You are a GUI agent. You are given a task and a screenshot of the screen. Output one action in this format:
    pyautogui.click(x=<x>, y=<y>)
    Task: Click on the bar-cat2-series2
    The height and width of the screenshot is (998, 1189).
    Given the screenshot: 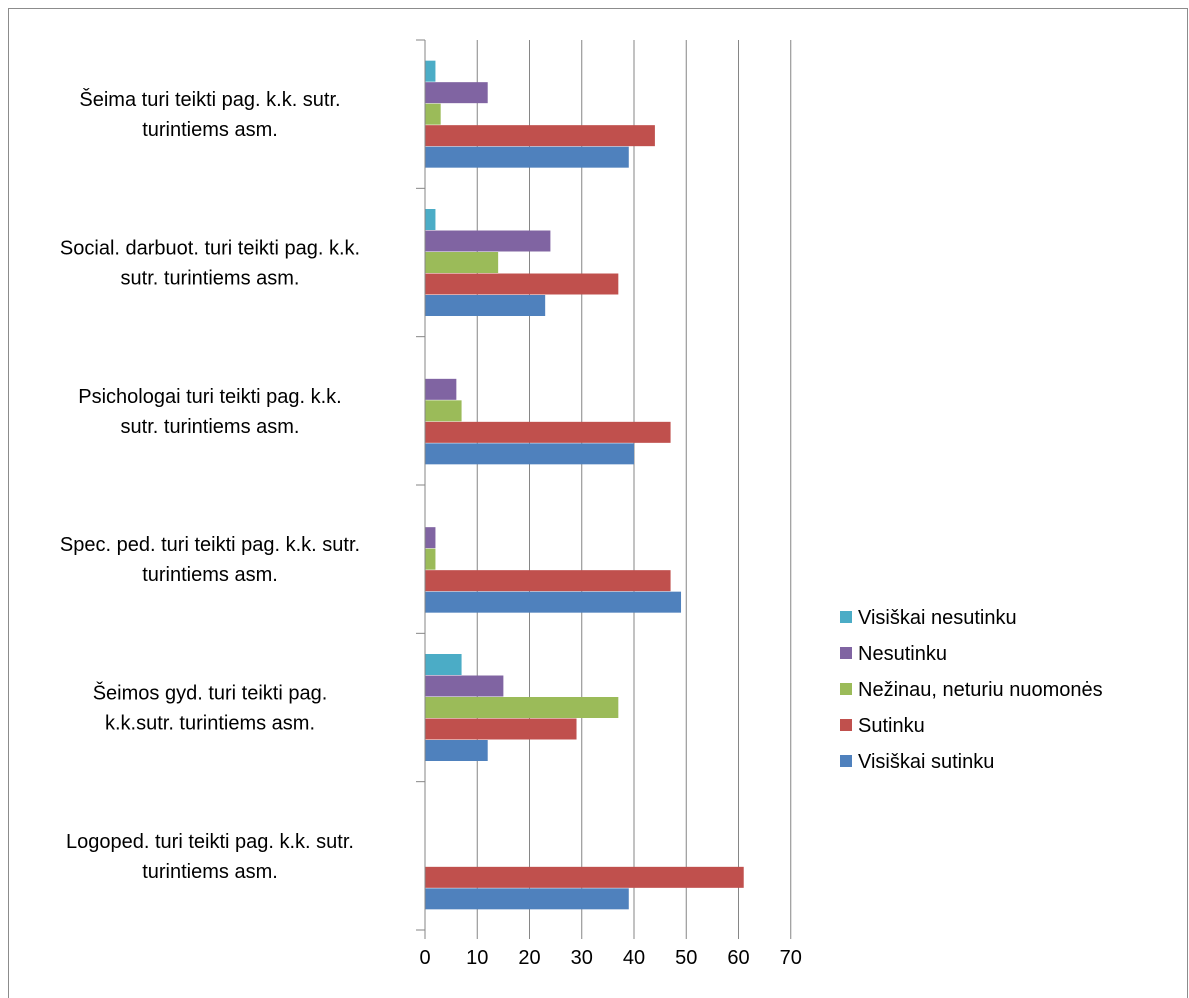 What is the action you would take?
    pyautogui.click(x=443, y=411)
    